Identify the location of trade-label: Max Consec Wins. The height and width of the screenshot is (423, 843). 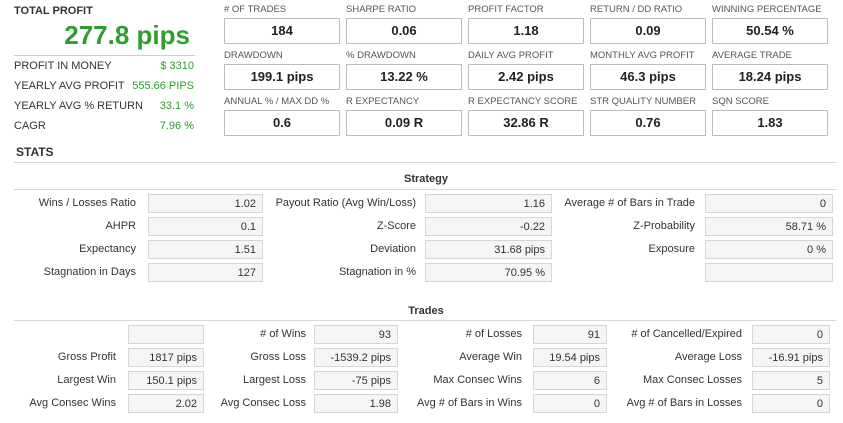
(477, 380).